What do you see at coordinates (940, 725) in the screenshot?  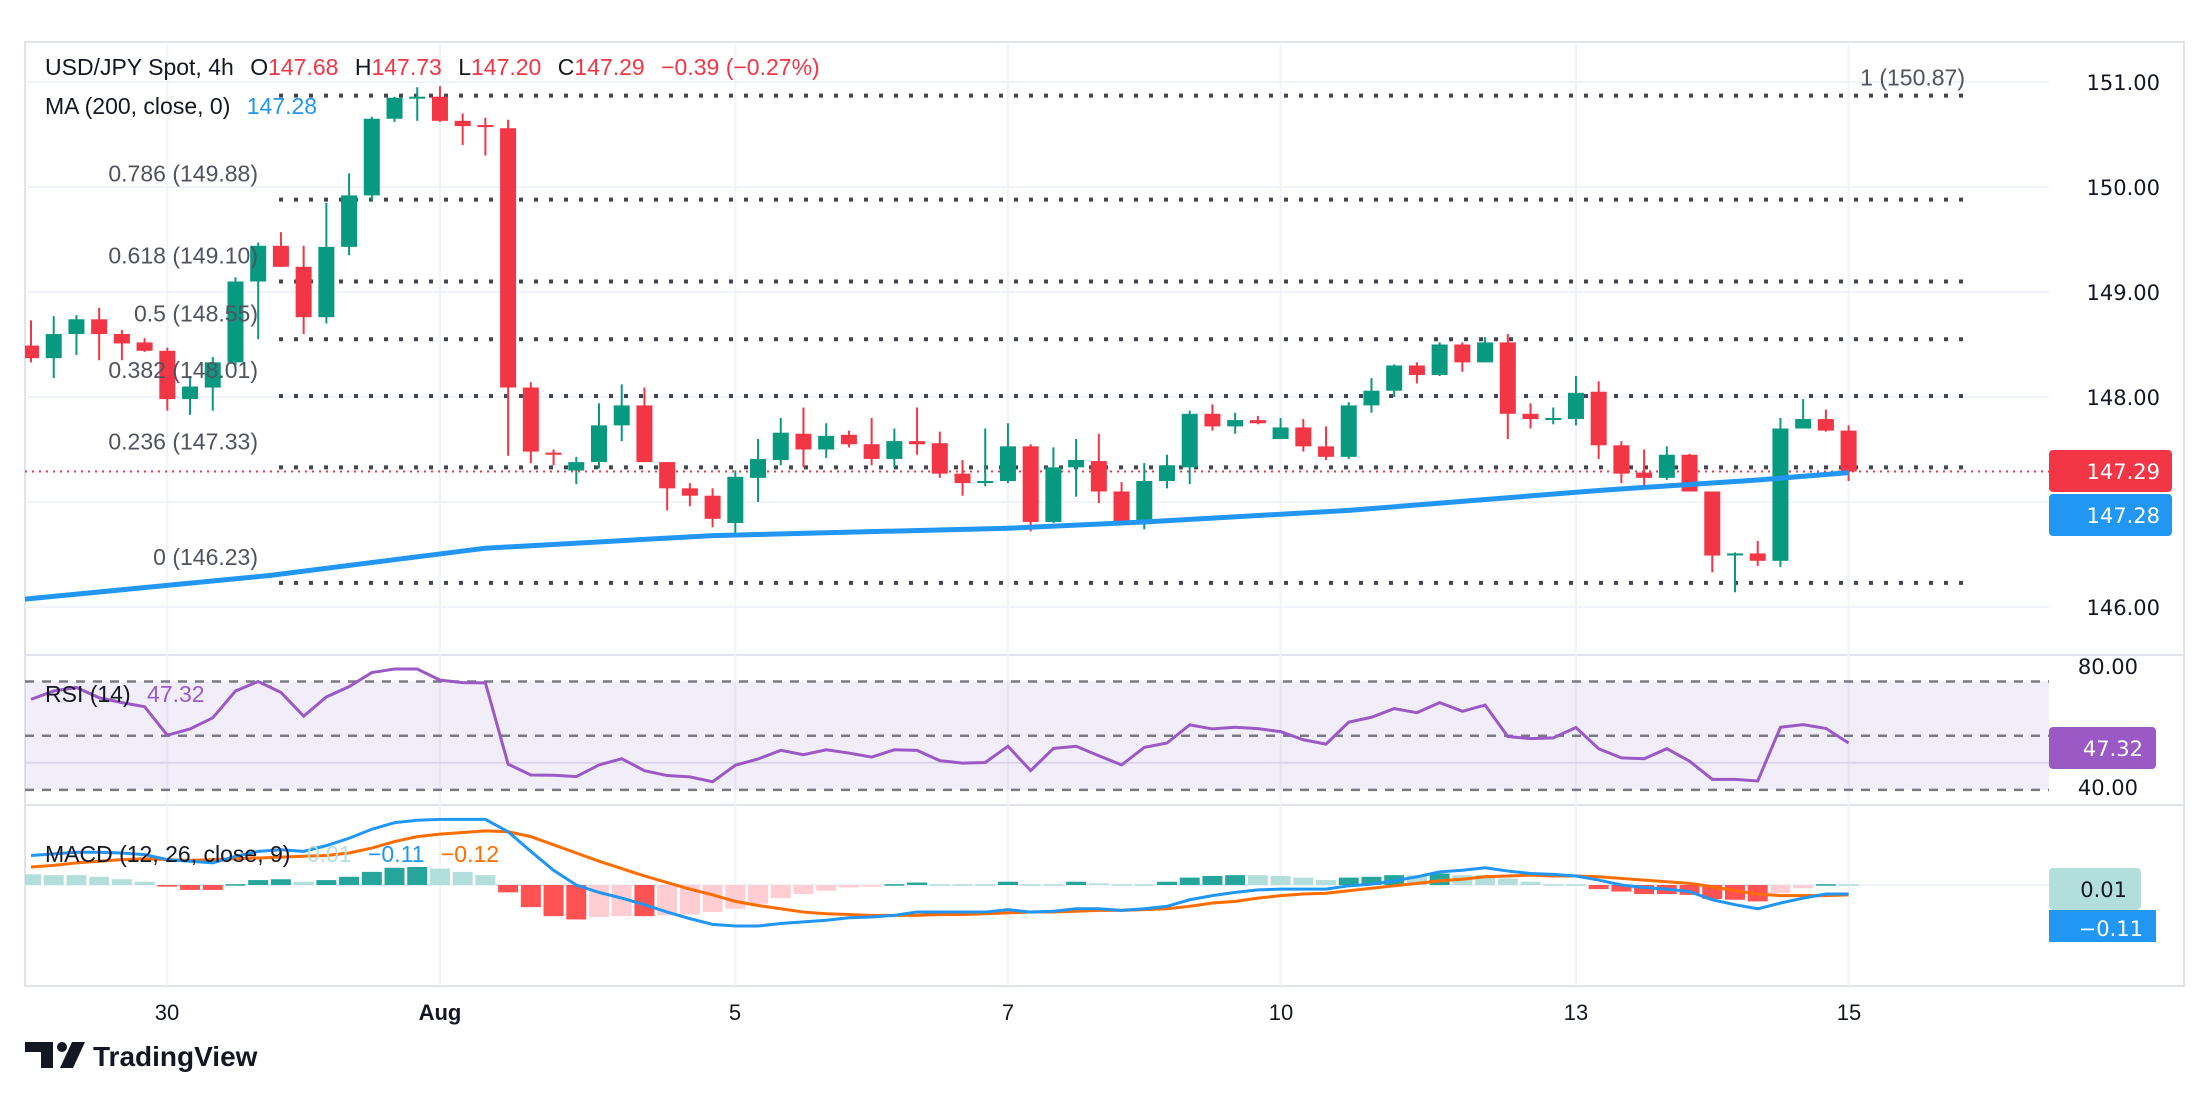 I see `rsi-line` at bounding box center [940, 725].